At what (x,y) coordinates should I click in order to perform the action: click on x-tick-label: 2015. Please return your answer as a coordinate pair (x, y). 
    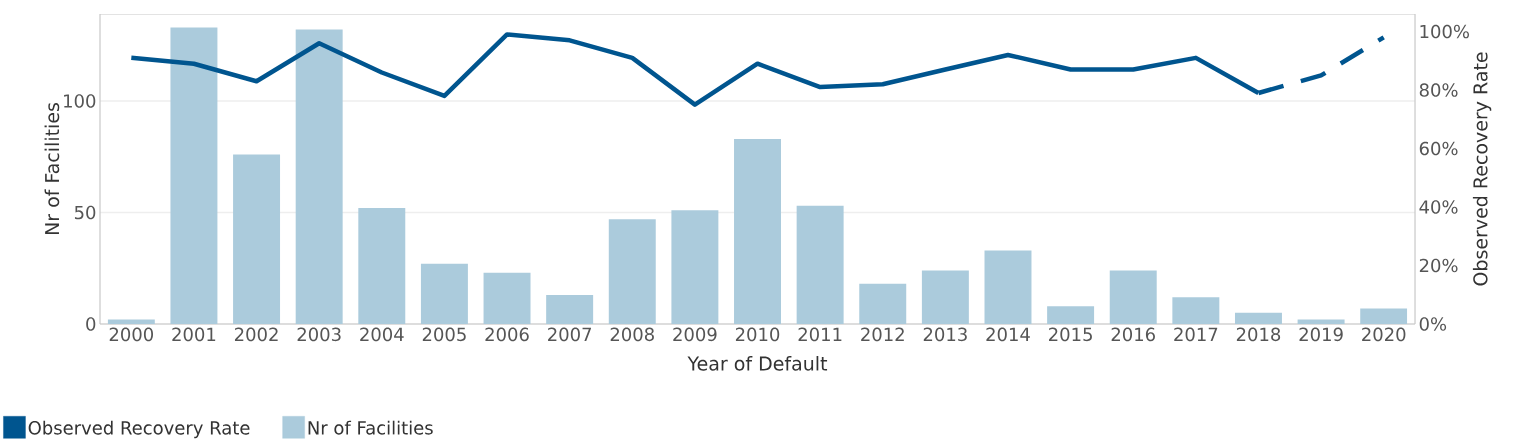
    Looking at the image, I should click on (1070, 334).